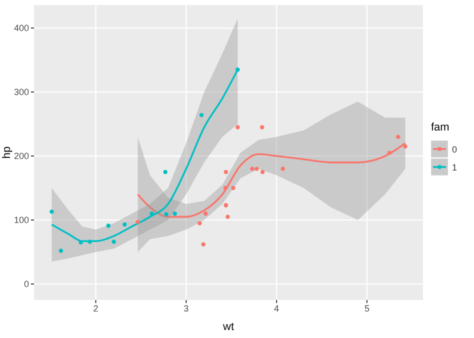 This screenshot has height=338, width=474. I want to click on y-axis-title: hp, so click(7, 152).